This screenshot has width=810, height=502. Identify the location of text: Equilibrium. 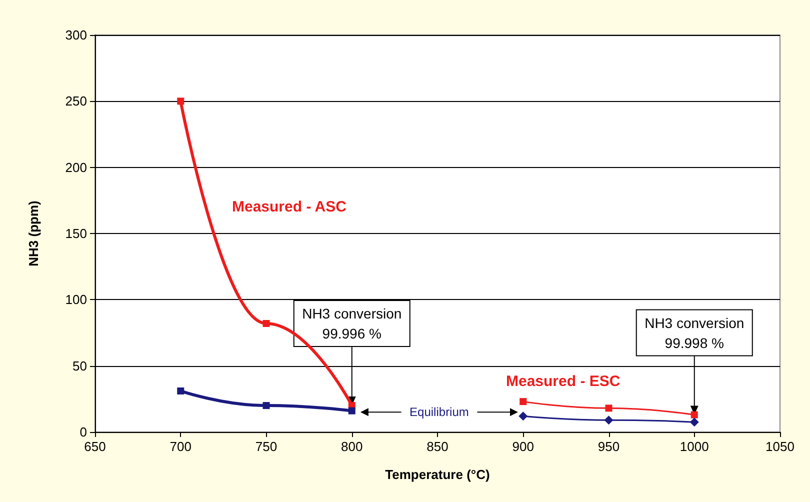
(439, 412).